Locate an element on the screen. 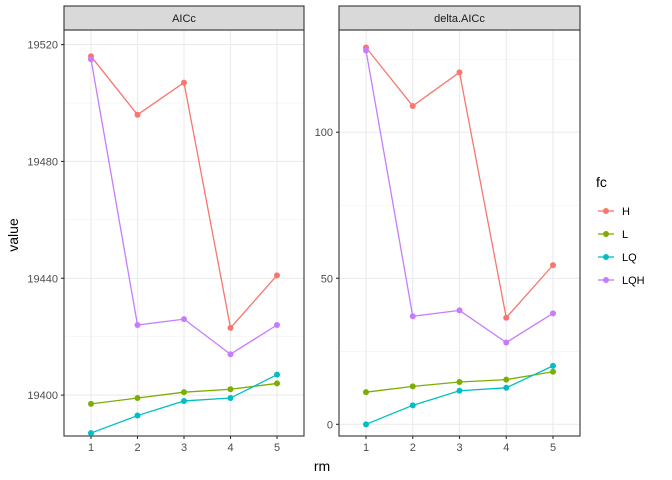 This screenshot has height=480, width=672. x-axis-title: rm is located at coordinates (322, 466).